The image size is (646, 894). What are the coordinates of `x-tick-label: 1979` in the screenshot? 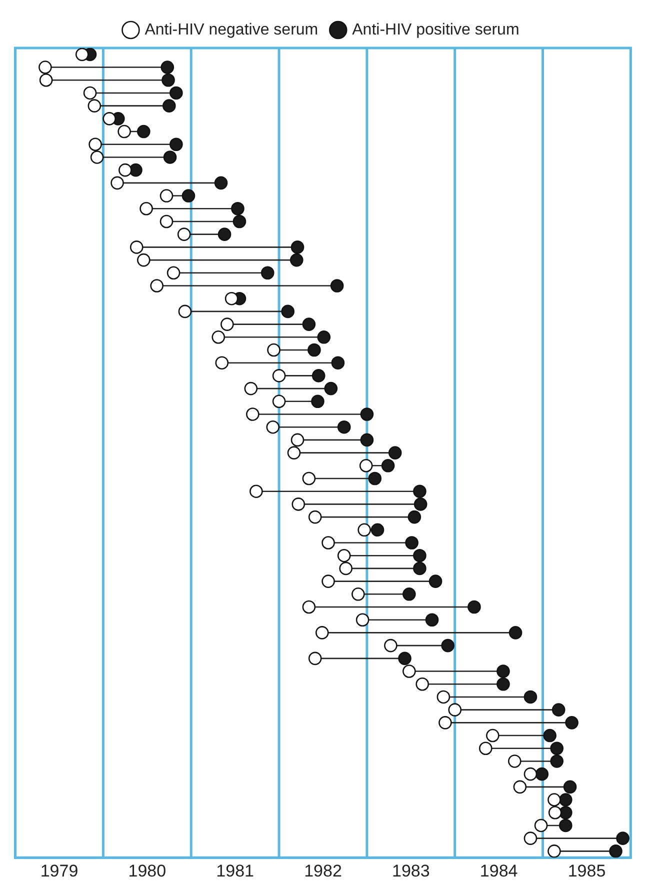 It's located at (59, 870).